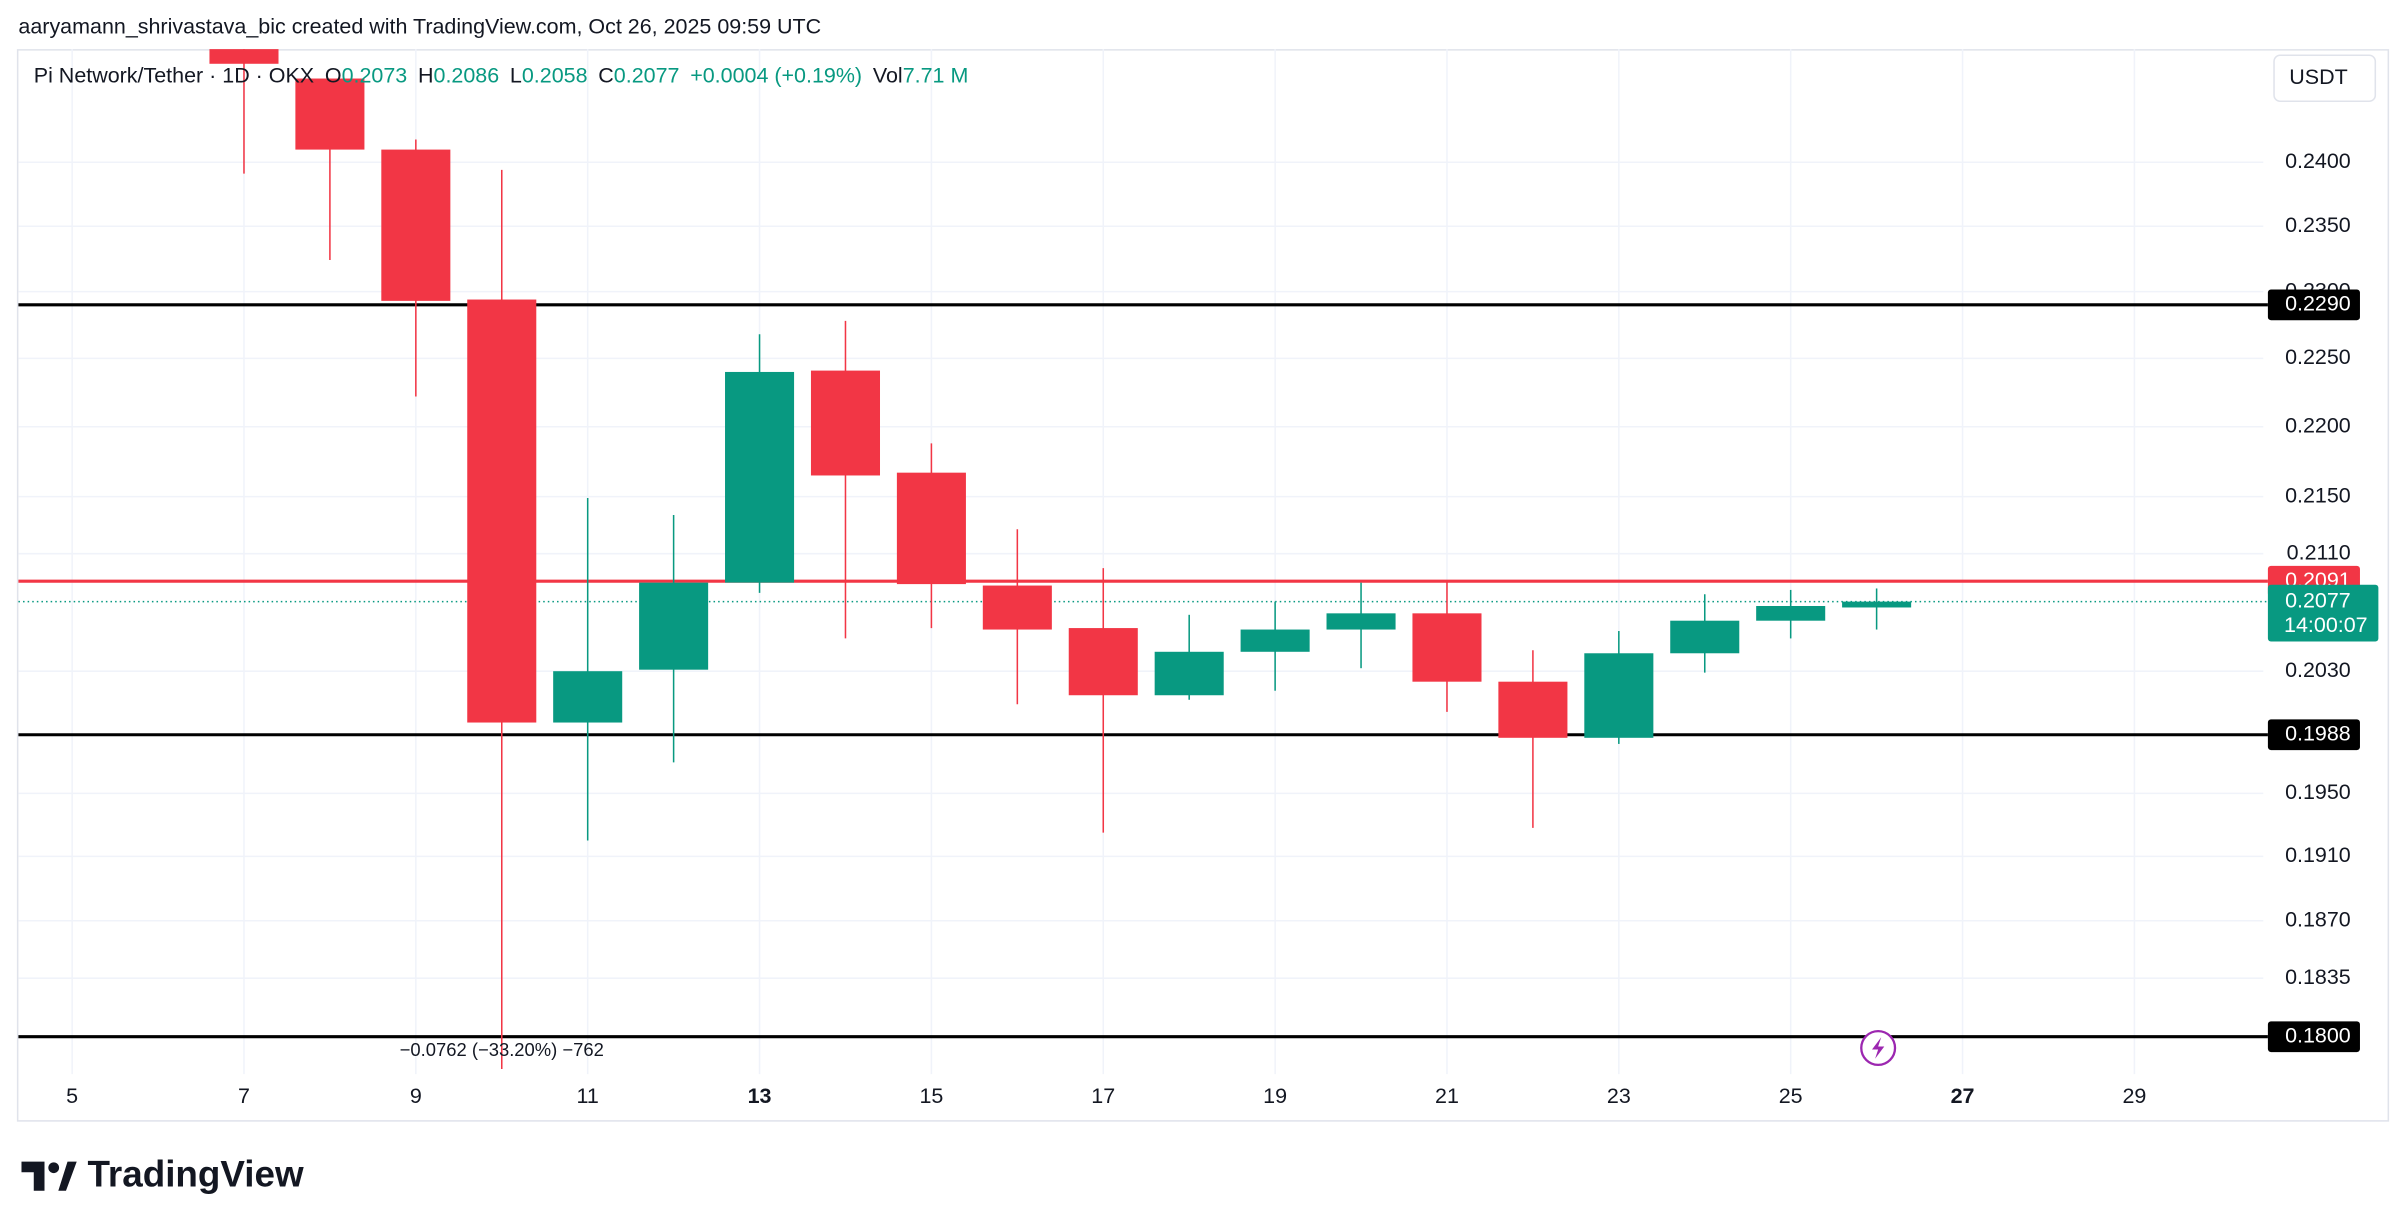  What do you see at coordinates (2326, 625) in the screenshot?
I see `countdown: 14:00:07` at bounding box center [2326, 625].